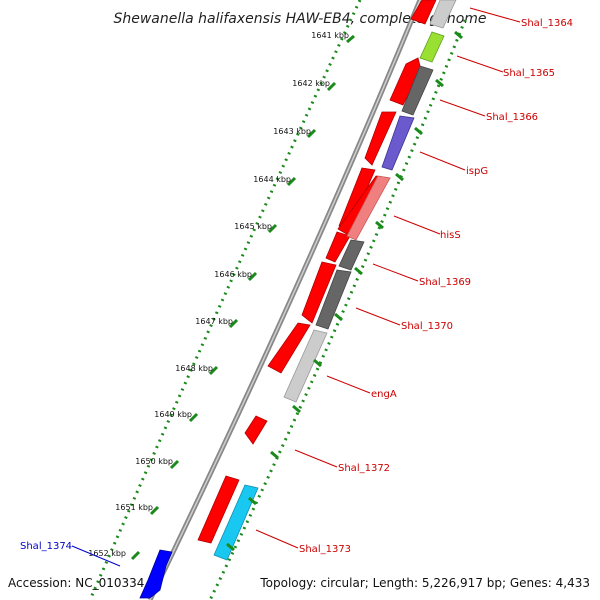  What do you see at coordinates (292, 131) in the screenshot?
I see `scale-label: 1643 kbp` at bounding box center [292, 131].